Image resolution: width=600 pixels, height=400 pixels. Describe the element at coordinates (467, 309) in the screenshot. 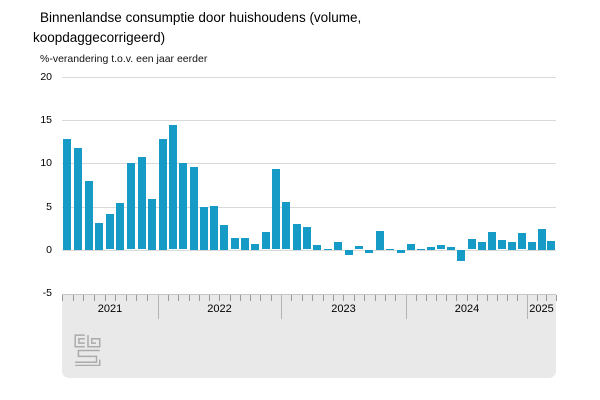

I see `x-year-label: 2024` at that location.